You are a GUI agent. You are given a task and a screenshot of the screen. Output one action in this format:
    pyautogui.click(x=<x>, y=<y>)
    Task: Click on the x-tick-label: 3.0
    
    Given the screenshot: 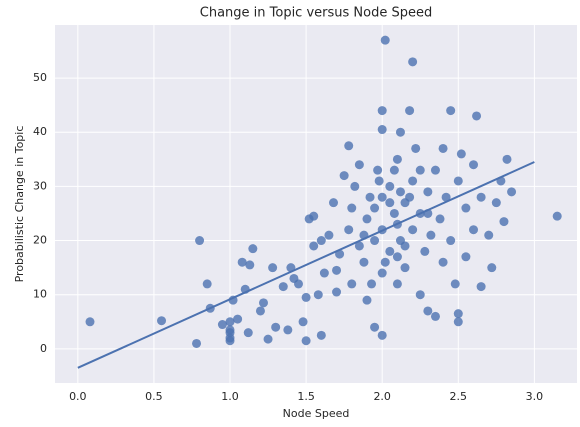 What is the action you would take?
    pyautogui.click(x=535, y=396)
    